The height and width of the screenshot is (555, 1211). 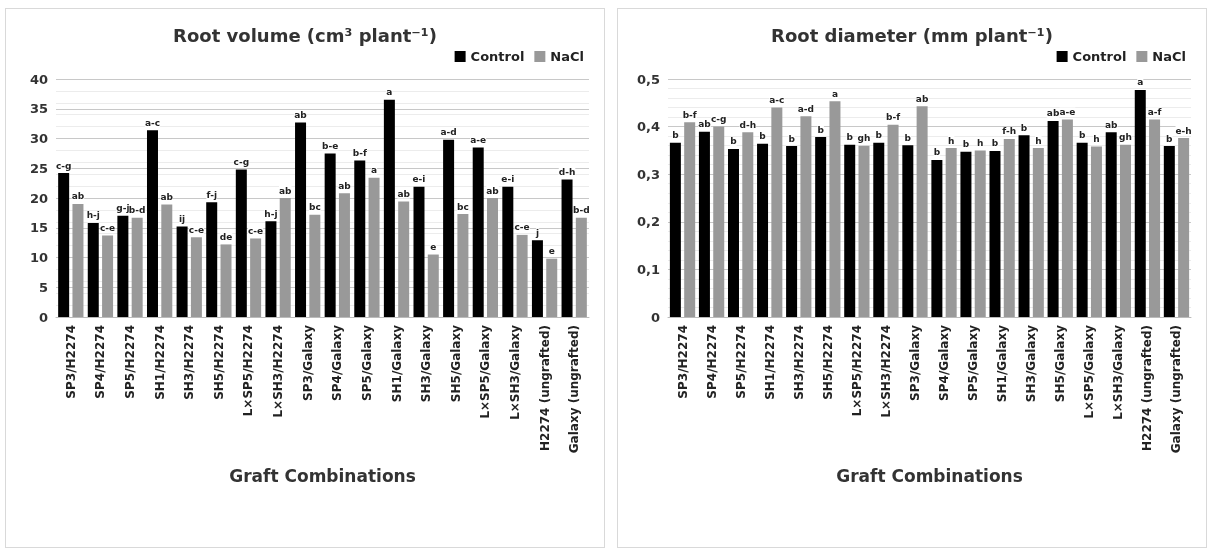 What do you see at coordinates (448, 132) in the screenshot?
I see `data-label: a-d` at bounding box center [448, 132].